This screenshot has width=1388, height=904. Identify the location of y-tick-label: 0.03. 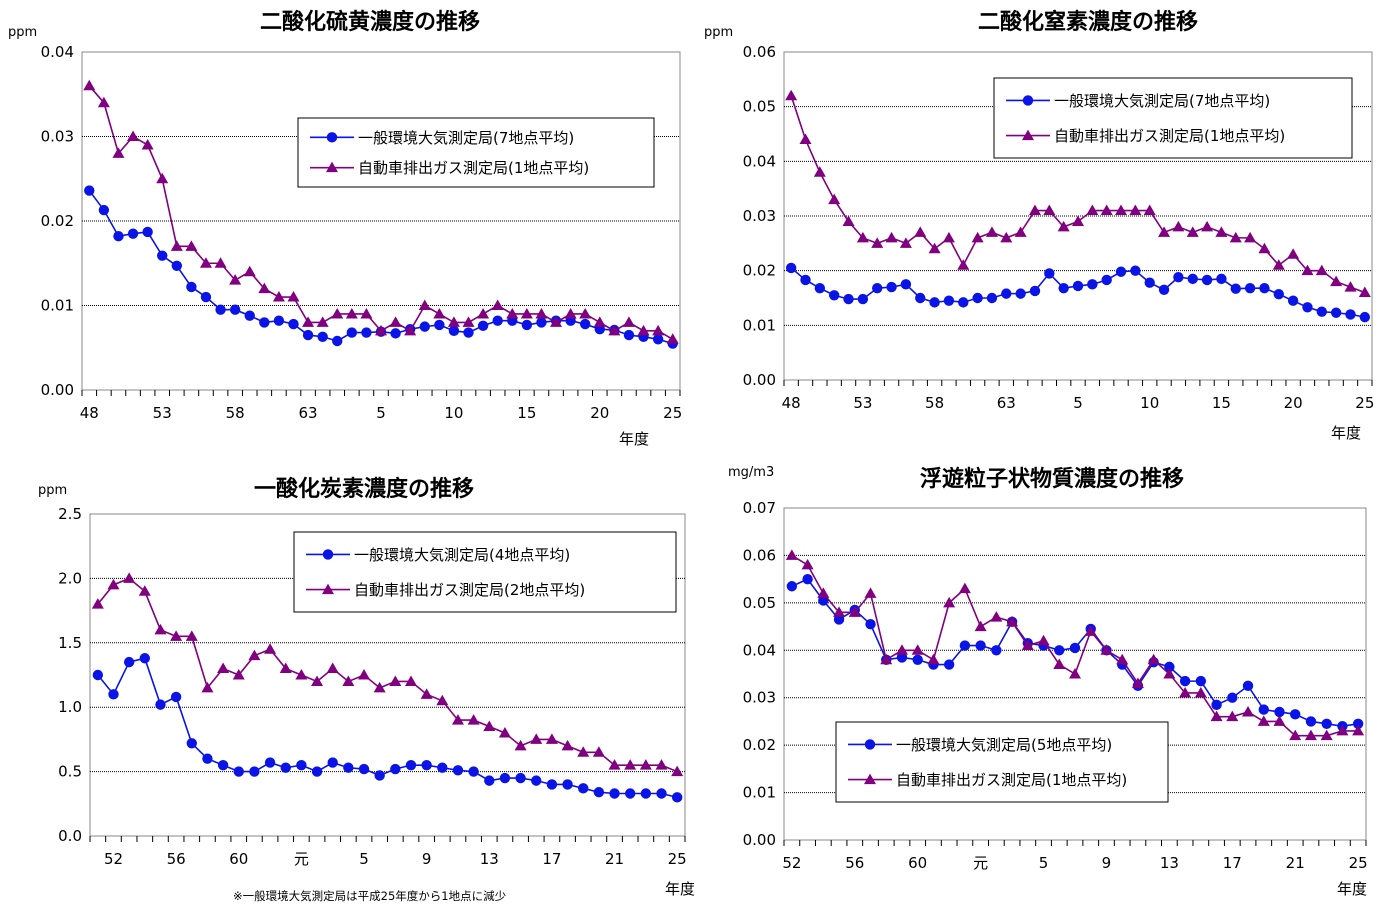
(759, 216).